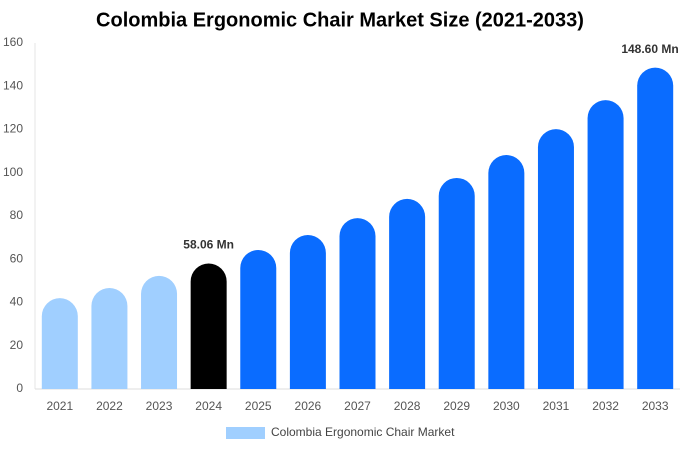 The height and width of the screenshot is (450, 680). I want to click on data-label: 58.06 Mn, so click(208, 245).